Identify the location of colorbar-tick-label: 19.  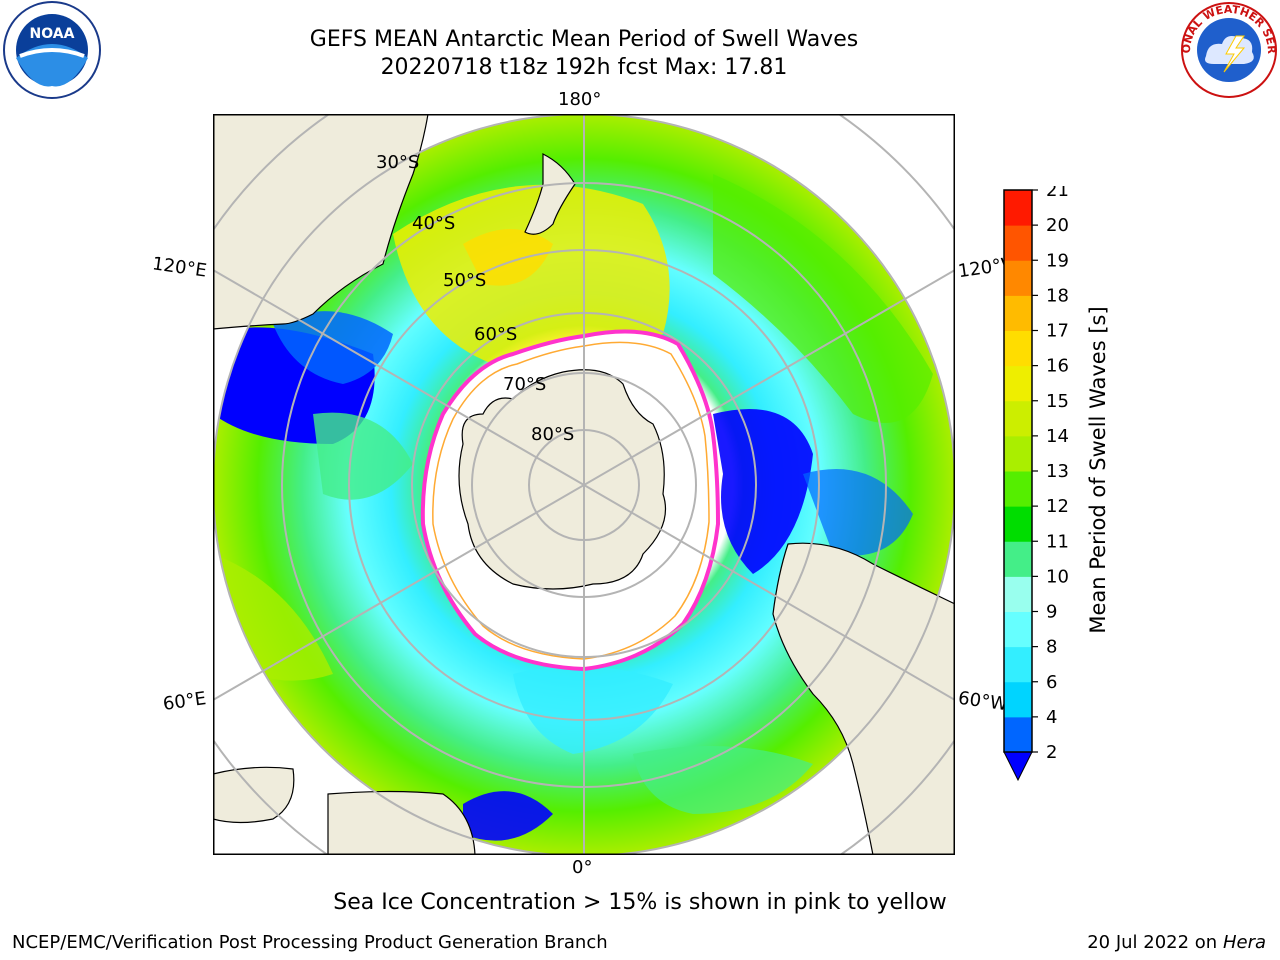
(1057, 260).